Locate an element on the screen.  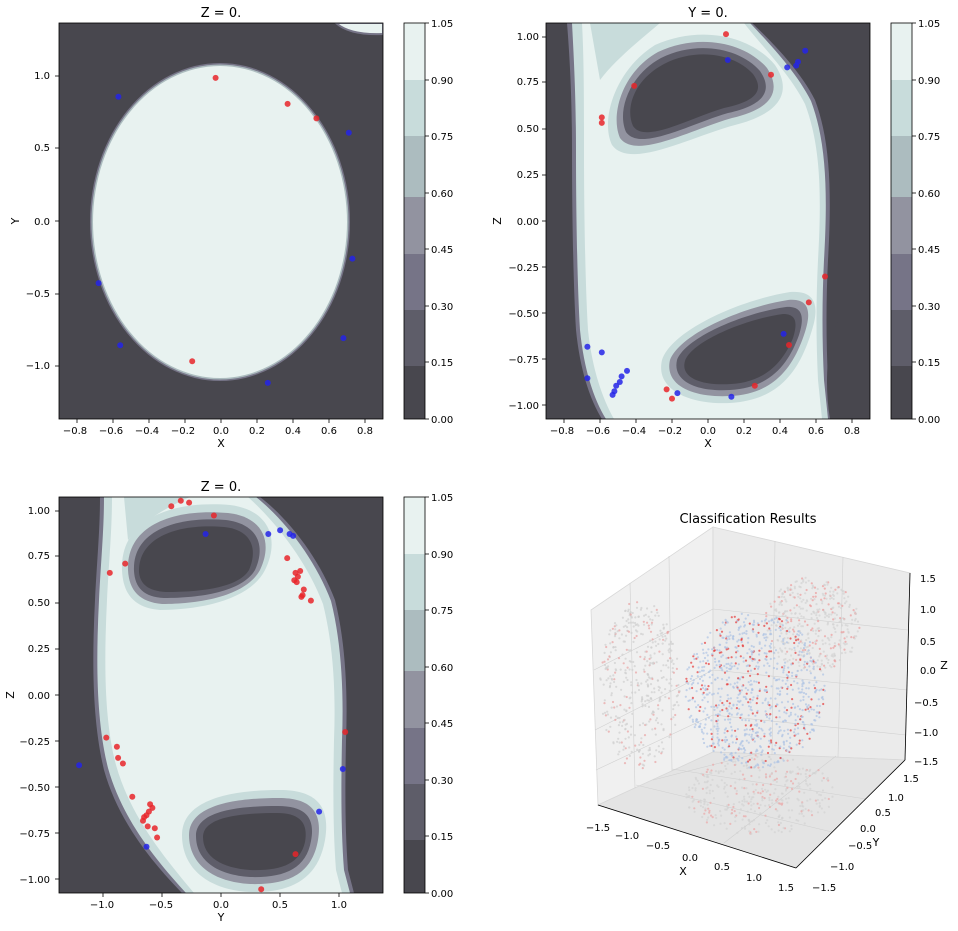
colorbar-tick-label: 0.60 is located at coordinates (442, 668).